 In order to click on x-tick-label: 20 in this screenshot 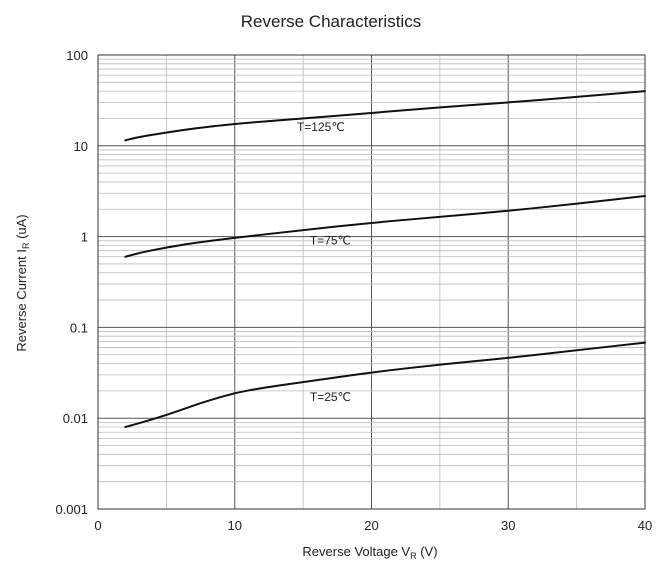, I will do `click(371, 525)`.